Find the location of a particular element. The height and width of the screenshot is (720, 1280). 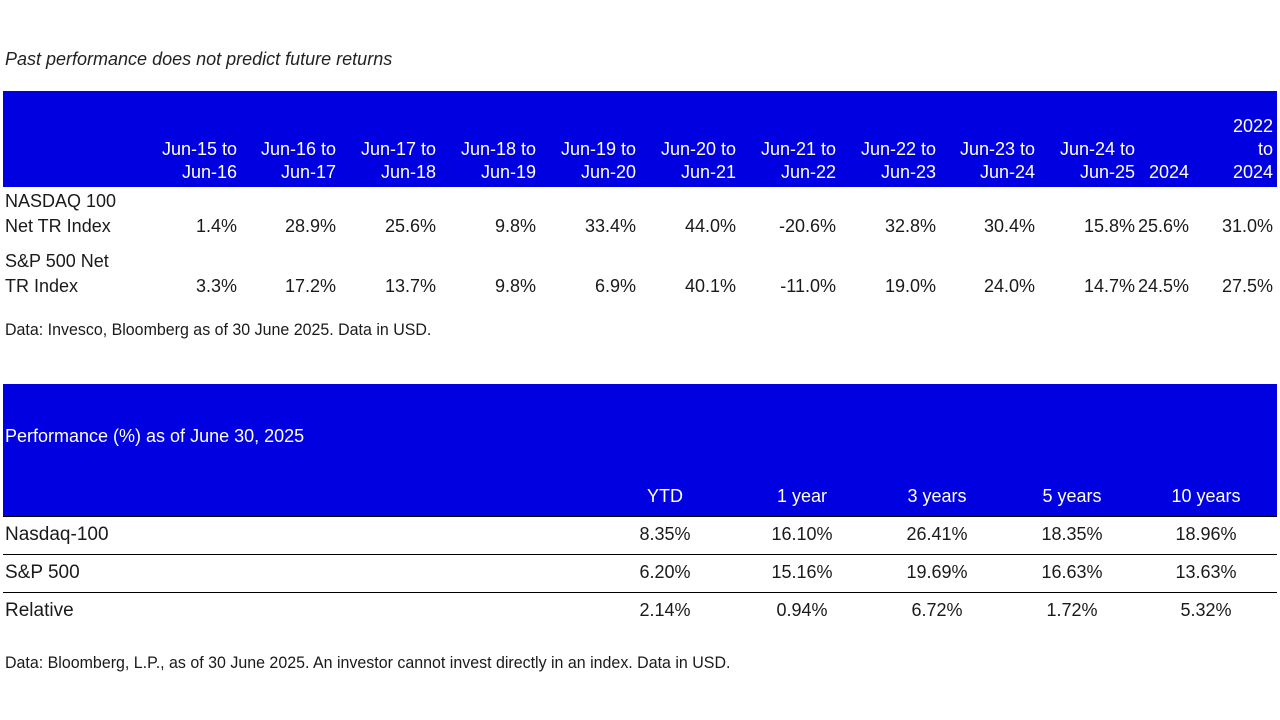

table-cell: 30.4% is located at coordinates (1009, 226).